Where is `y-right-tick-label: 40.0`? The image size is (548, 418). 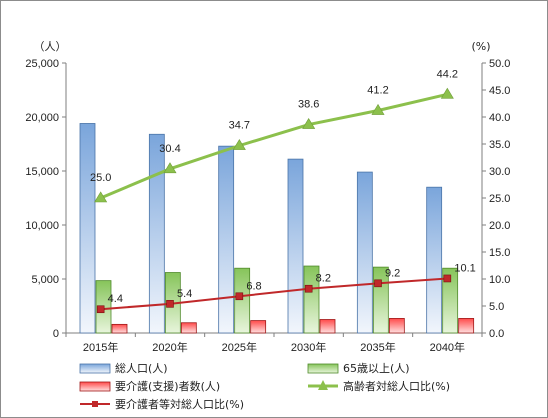
y-right-tick-label: 40.0 is located at coordinates (499, 118).